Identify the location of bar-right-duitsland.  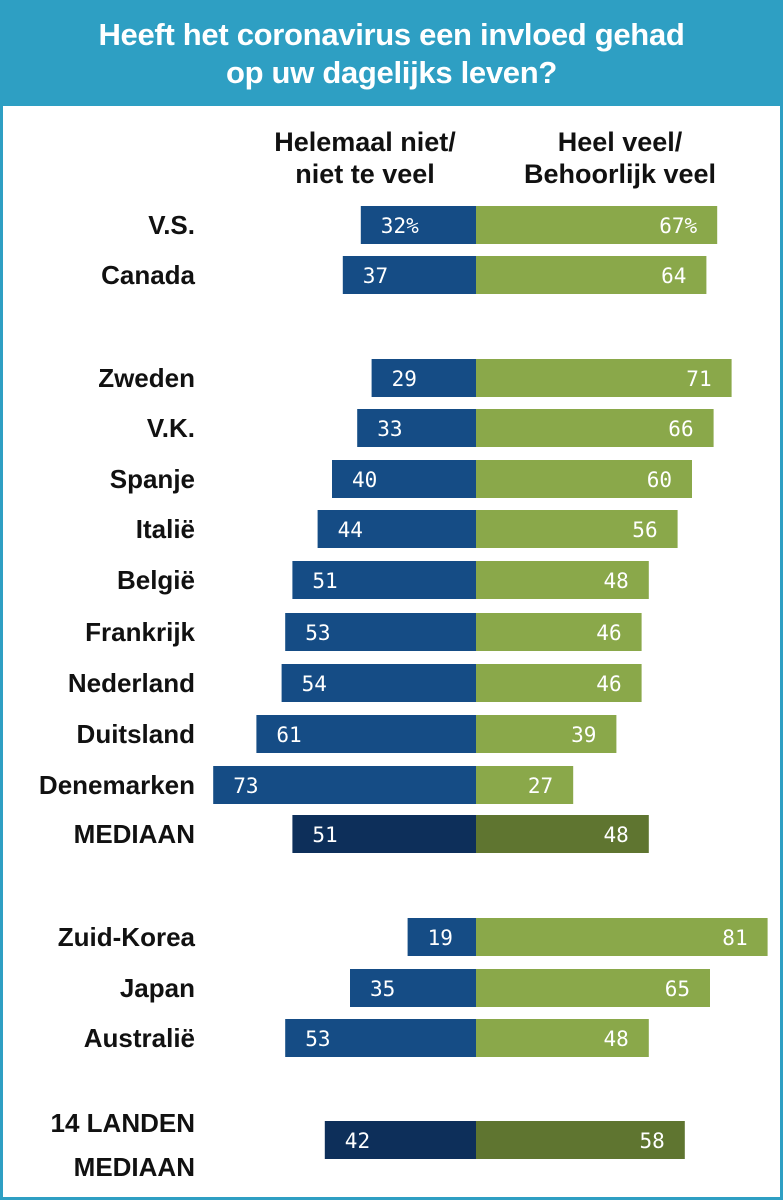
(546, 734).